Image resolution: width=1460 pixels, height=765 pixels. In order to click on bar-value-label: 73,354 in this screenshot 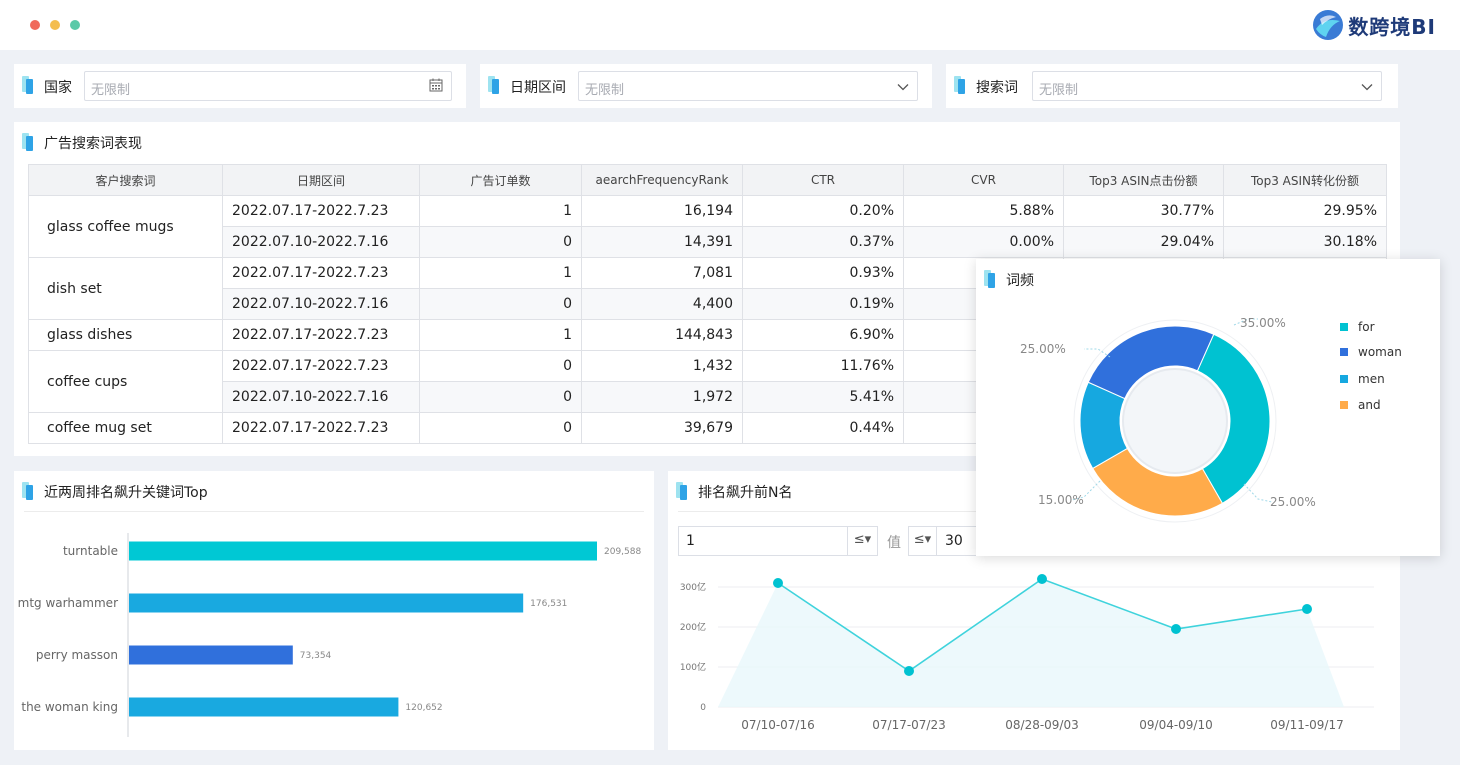, I will do `click(316, 656)`.